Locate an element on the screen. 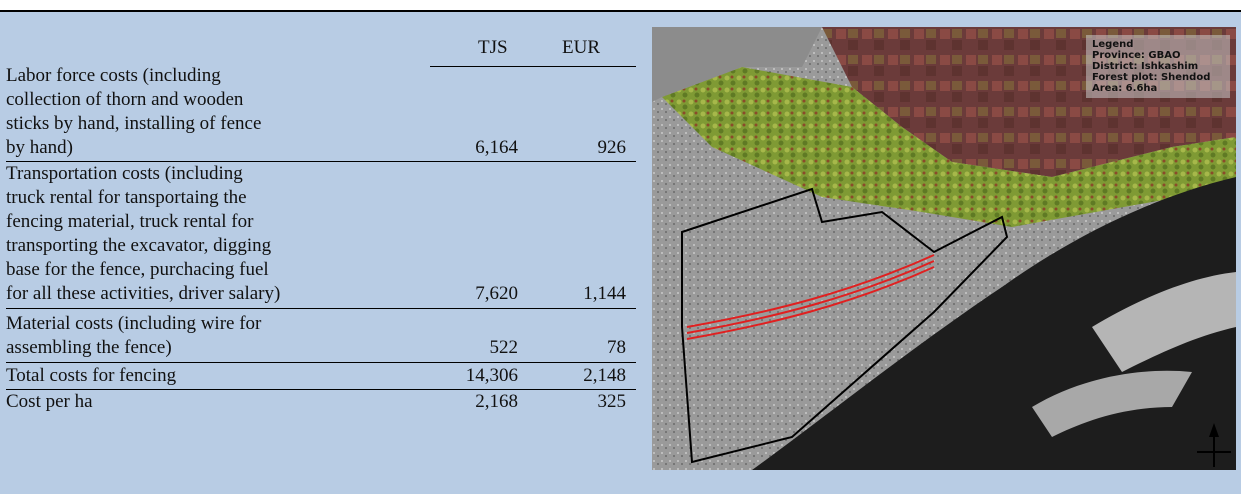 The width and height of the screenshot is (1241, 494). table-row-cost-per-ha: Cost per ha 2,168 325 is located at coordinates (321, 402).